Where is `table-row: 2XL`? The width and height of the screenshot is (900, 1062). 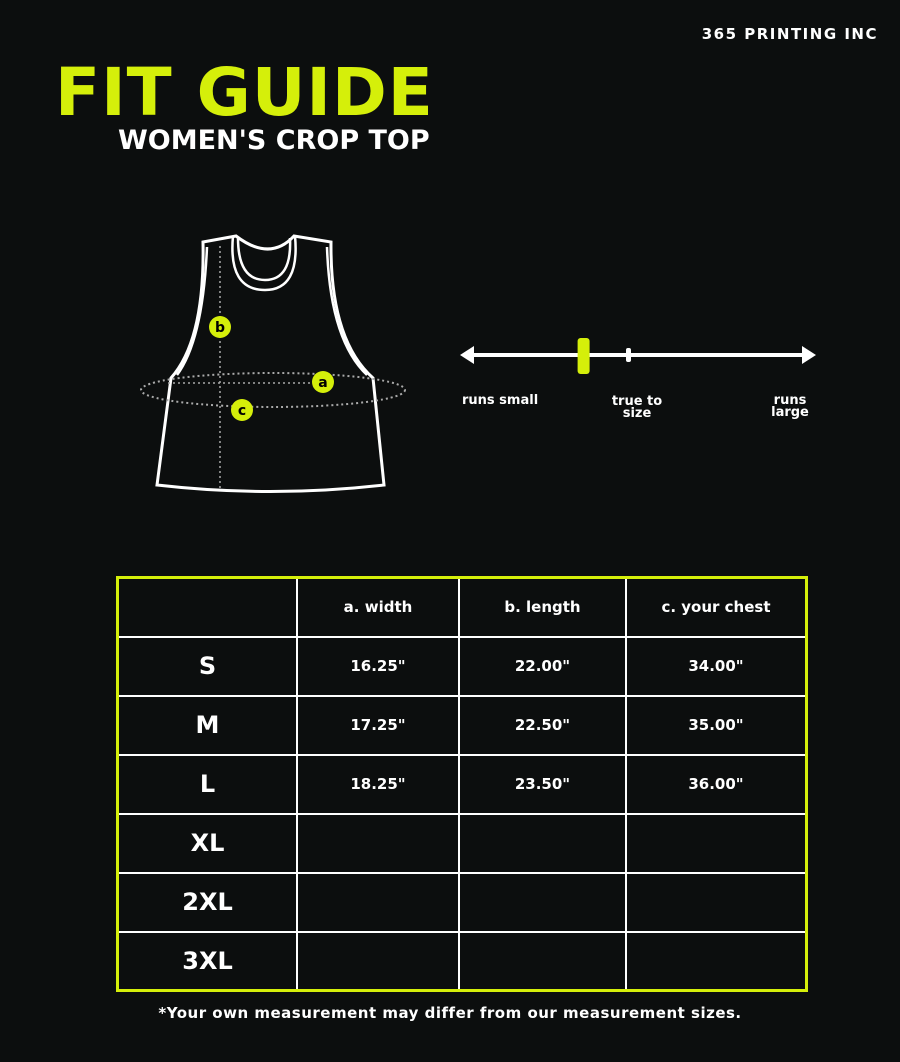
table-row: 2XL is located at coordinates (462, 902).